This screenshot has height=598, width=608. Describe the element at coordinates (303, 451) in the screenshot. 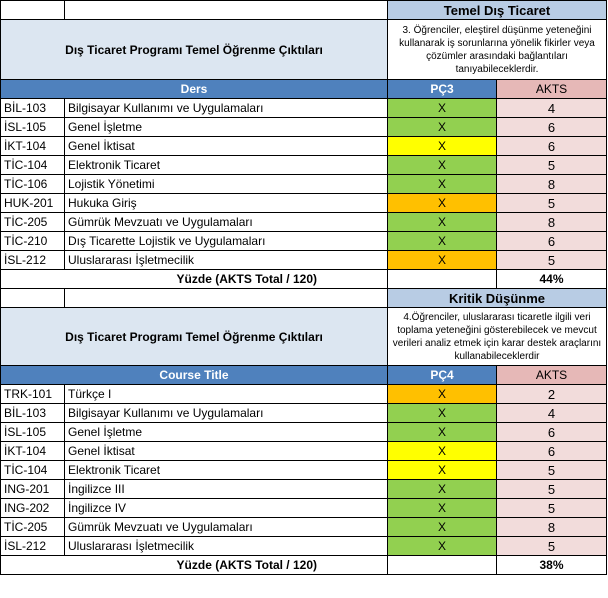

I see `table-row: İKT-104 Genel İktisat X 6` at that location.